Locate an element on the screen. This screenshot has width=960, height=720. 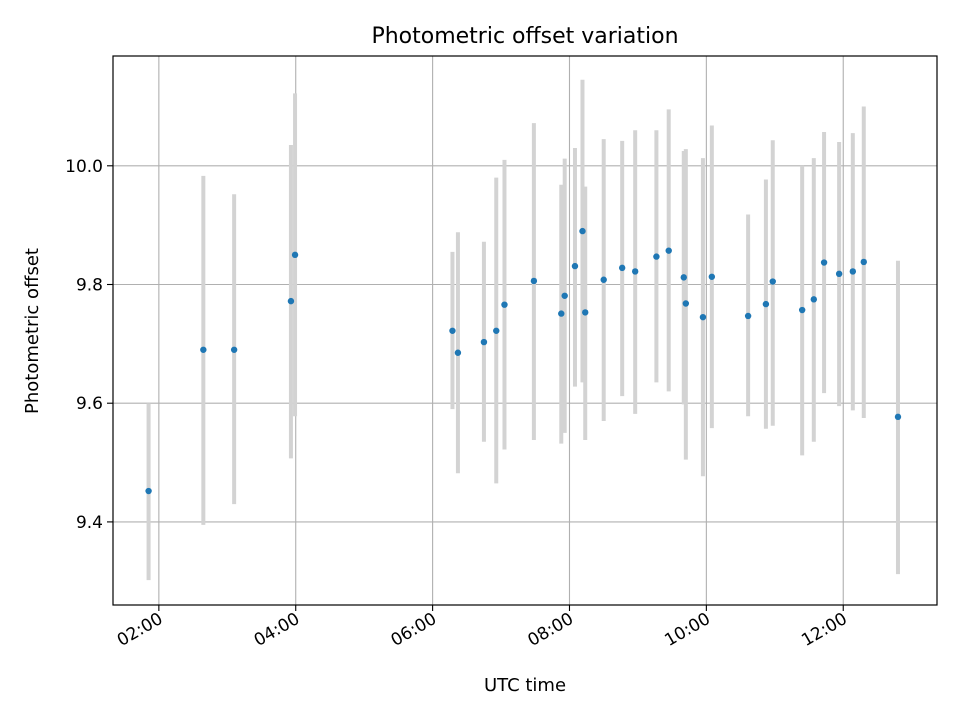
chart-title: Photometric offset variation is located at coordinates (524, 36).